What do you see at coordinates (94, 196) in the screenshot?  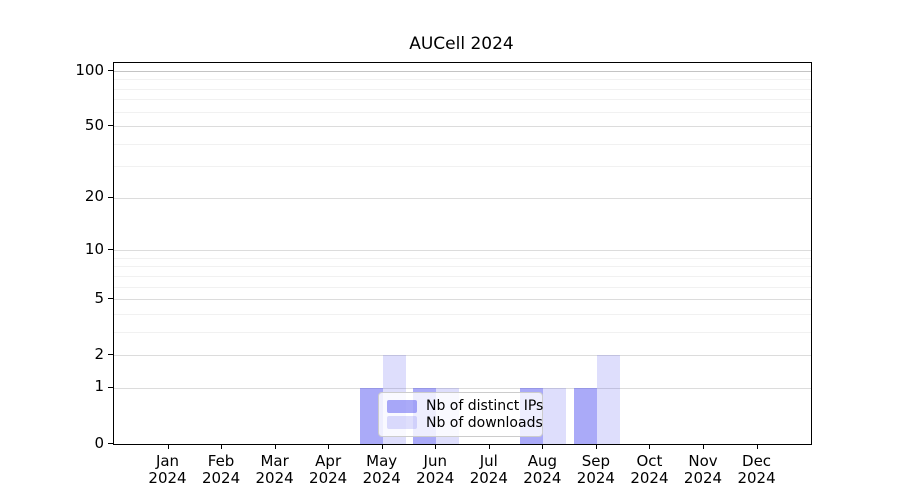 I see `y-tick-label-20: 20` at bounding box center [94, 196].